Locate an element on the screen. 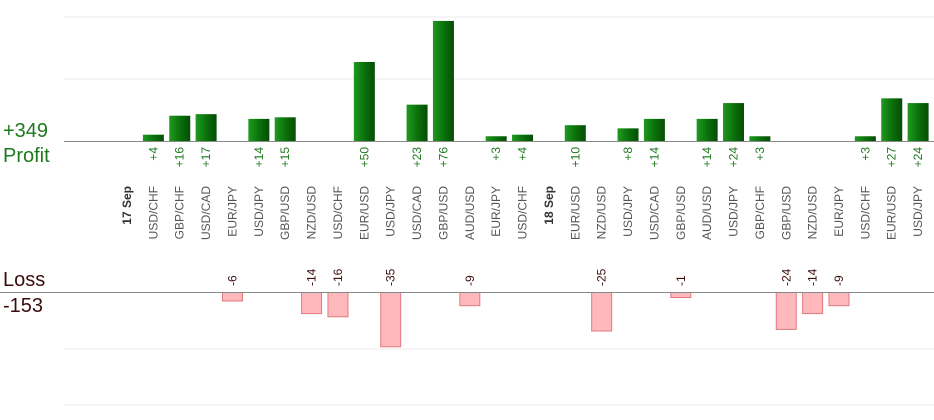 The height and width of the screenshot is (420, 934). loss-value-label: -24 is located at coordinates (786, 277).